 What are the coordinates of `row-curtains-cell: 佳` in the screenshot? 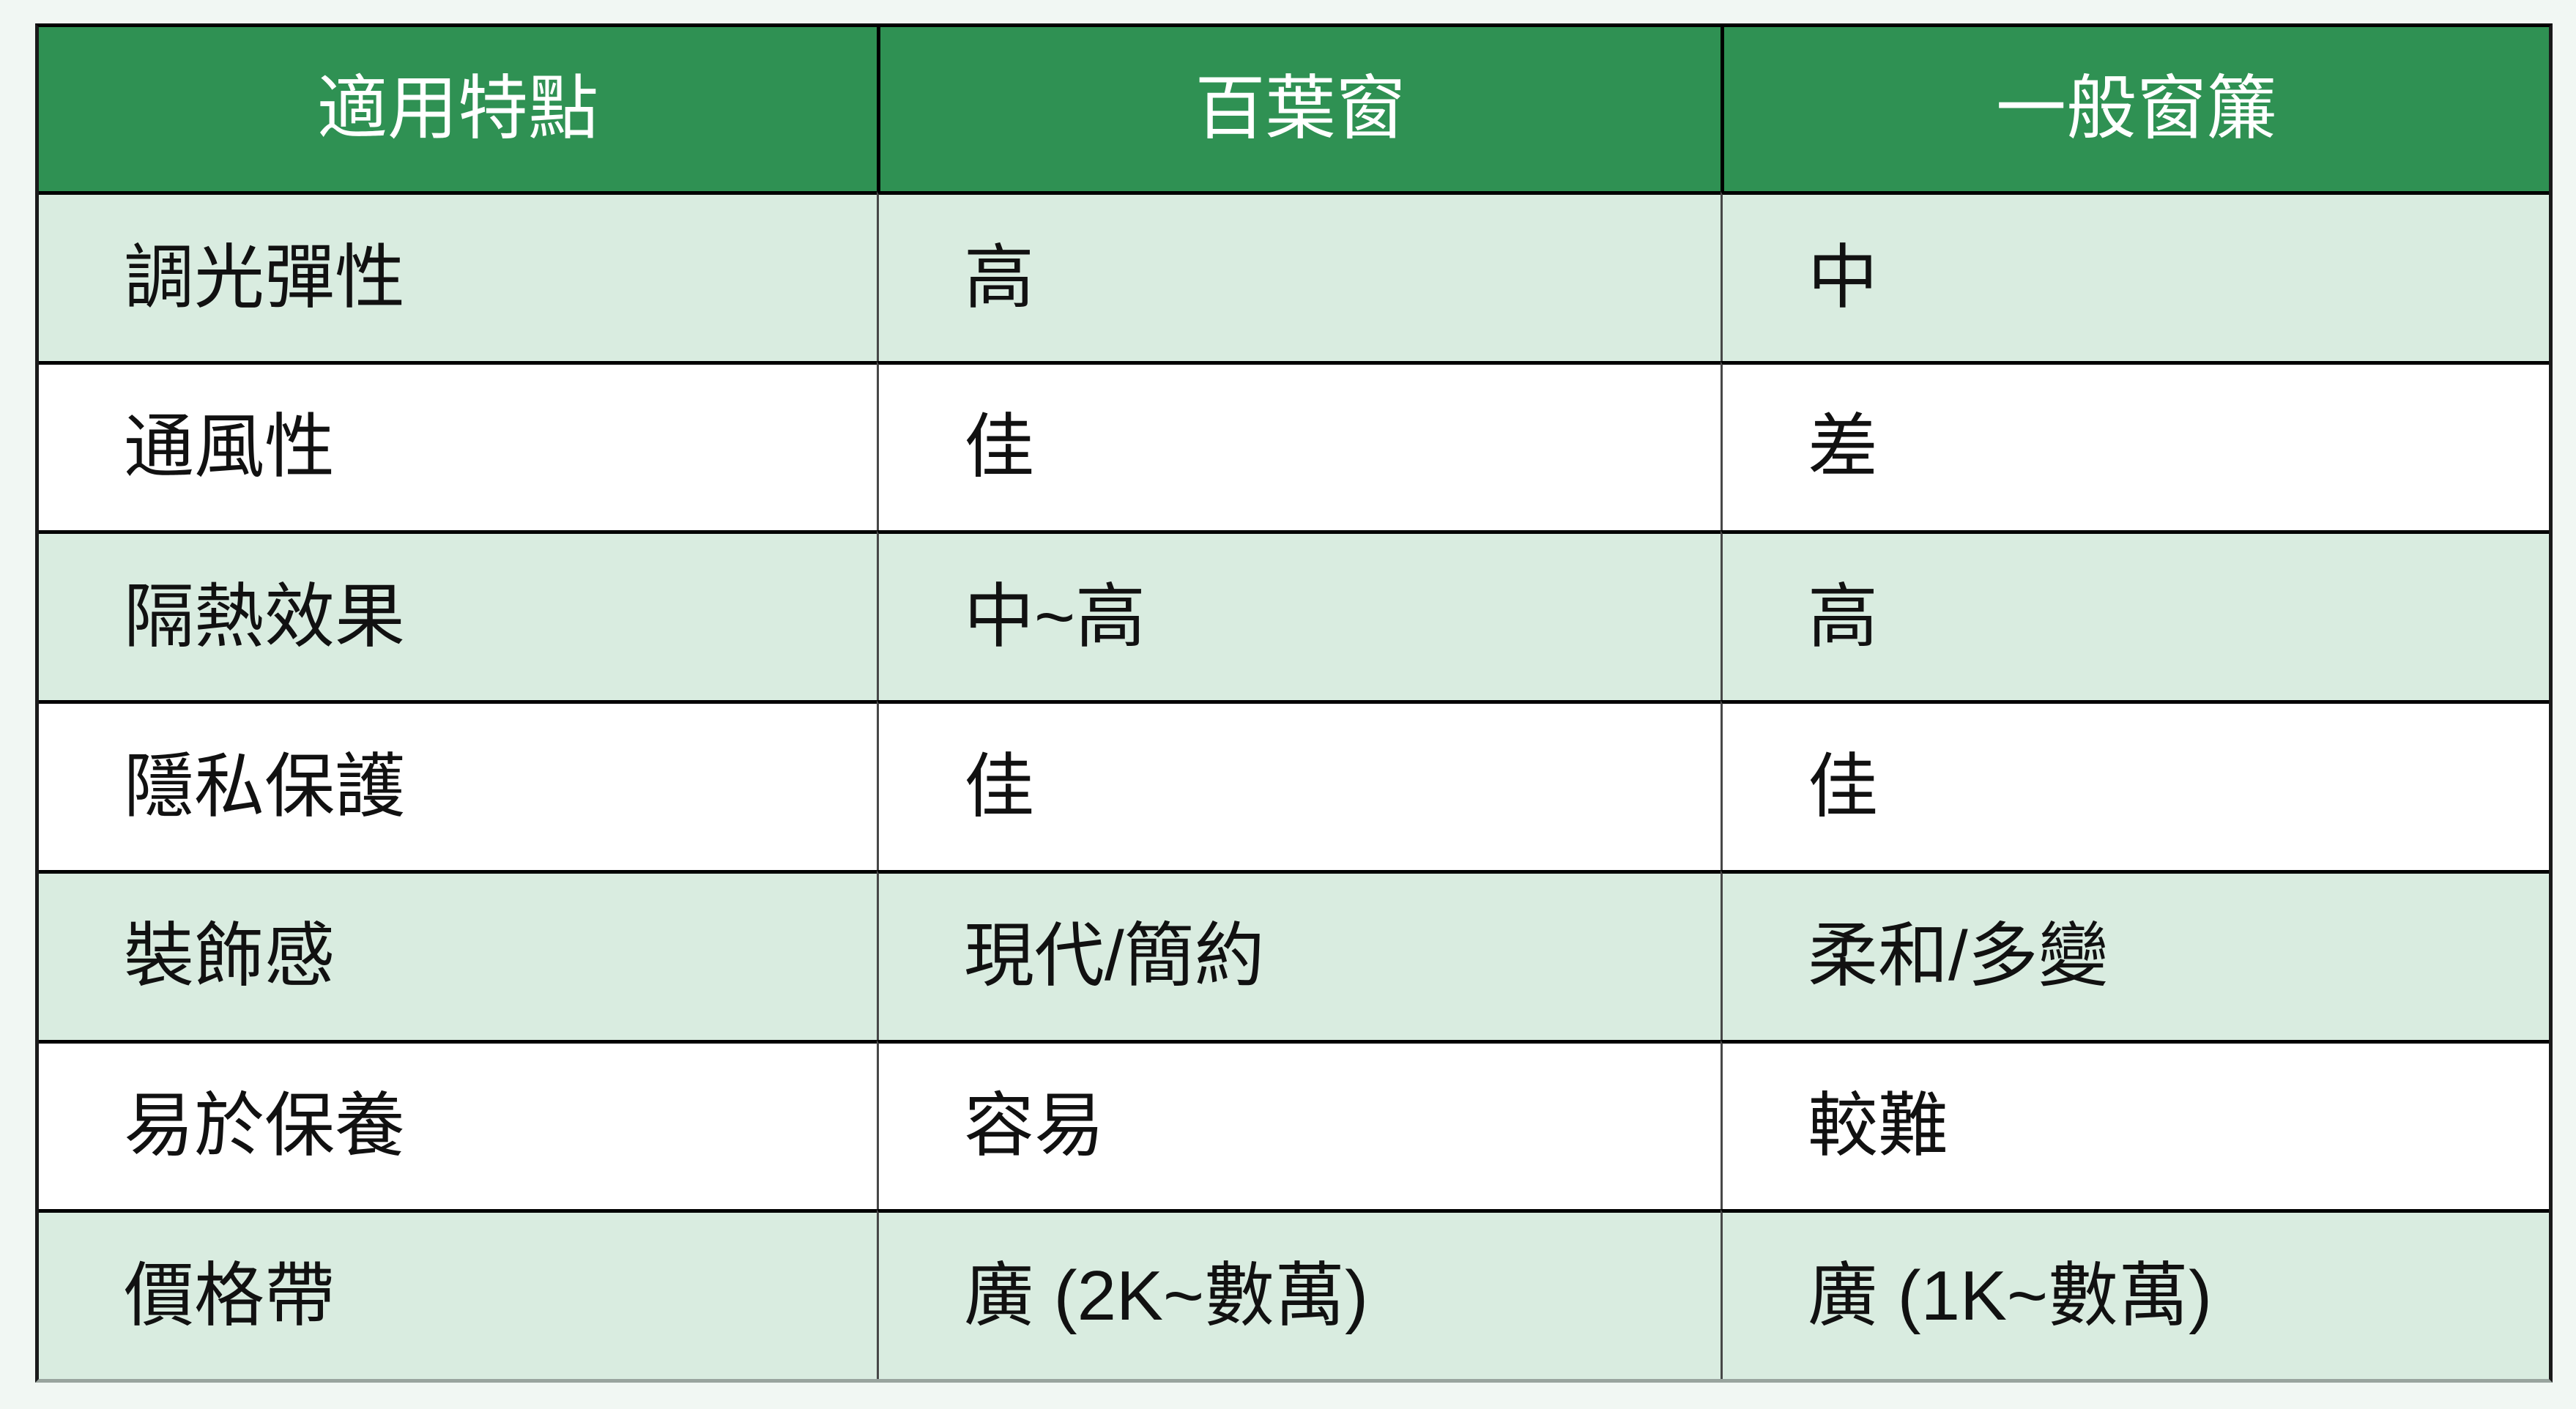 It's located at (2135, 785).